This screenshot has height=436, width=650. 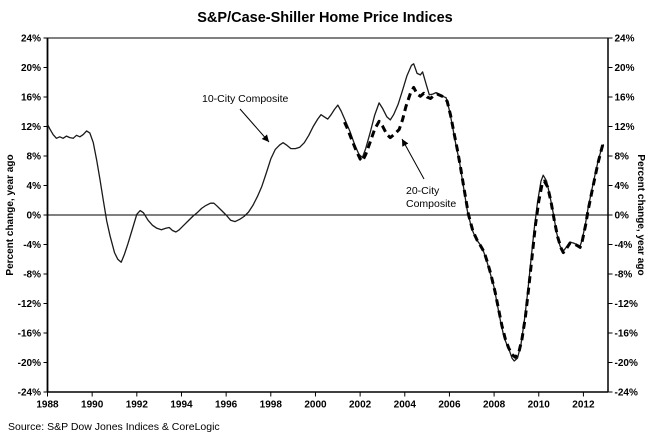 I want to click on y-tick-label-right: -24%, so click(x=626, y=393).